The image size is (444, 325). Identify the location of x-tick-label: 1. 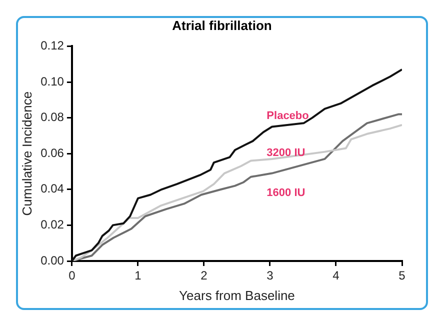
(138, 275).